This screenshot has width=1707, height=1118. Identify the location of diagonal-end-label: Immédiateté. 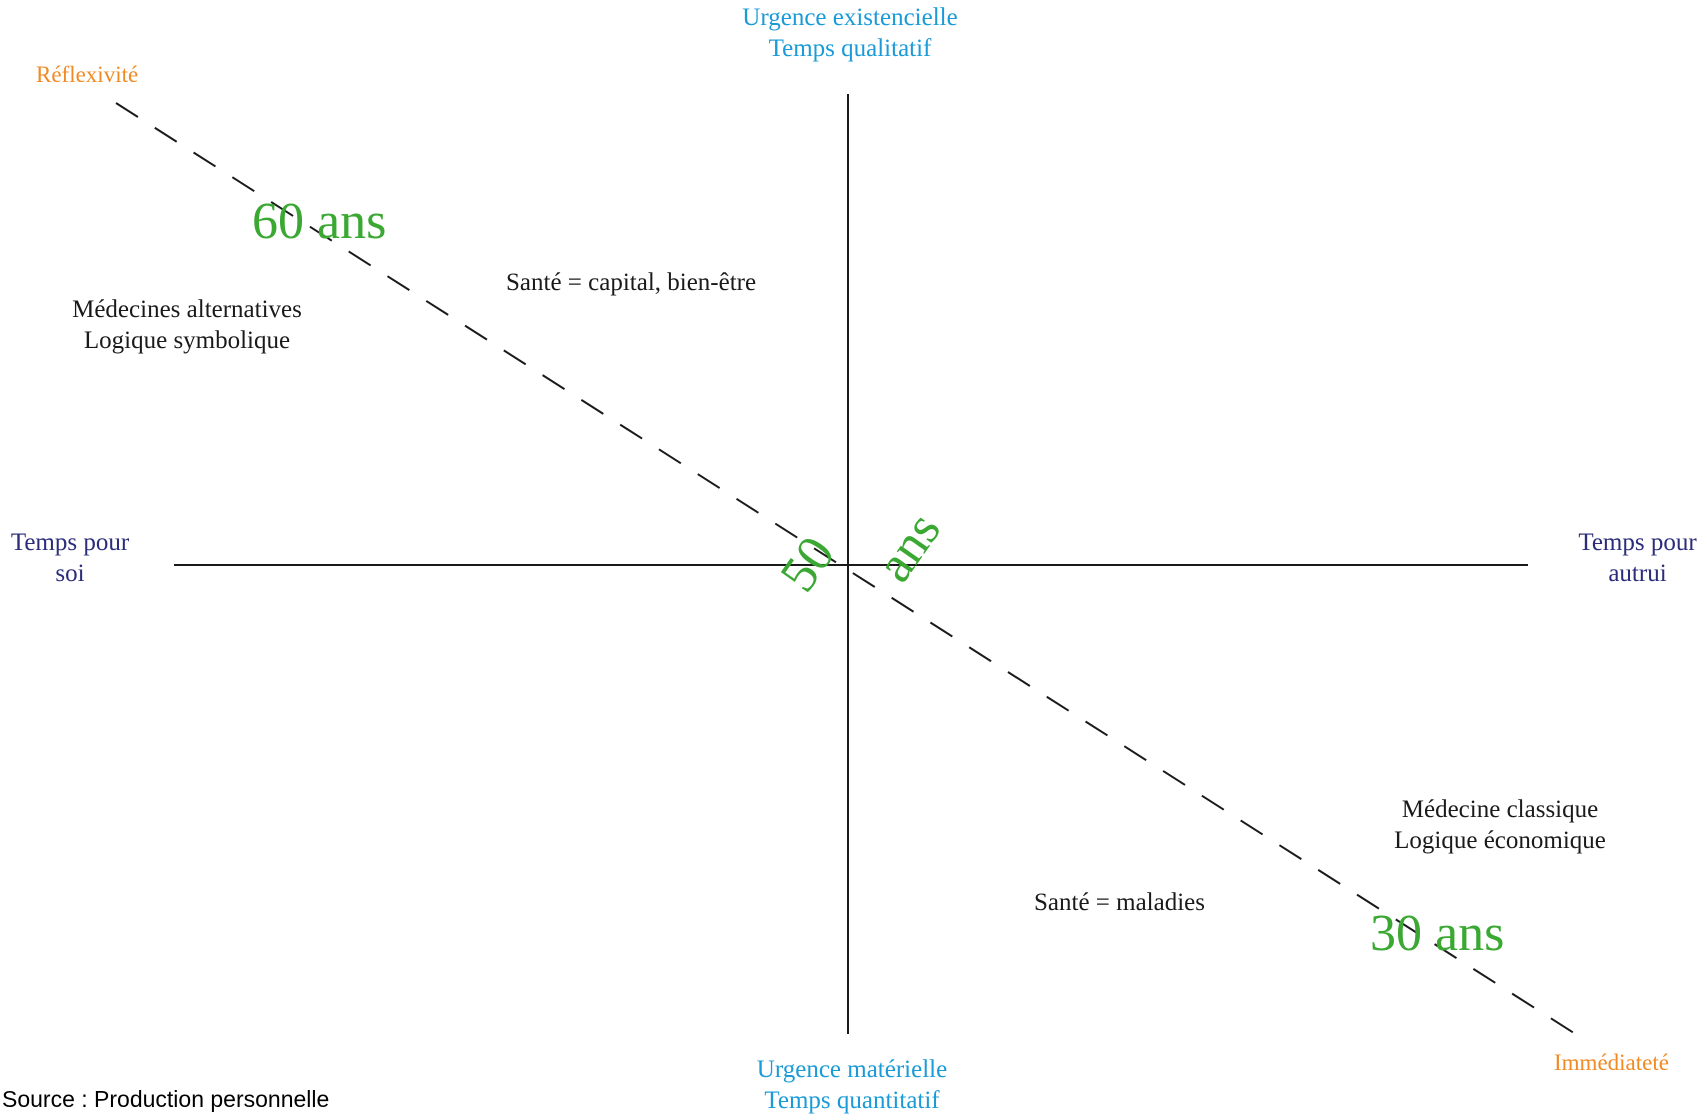
(1611, 1062).